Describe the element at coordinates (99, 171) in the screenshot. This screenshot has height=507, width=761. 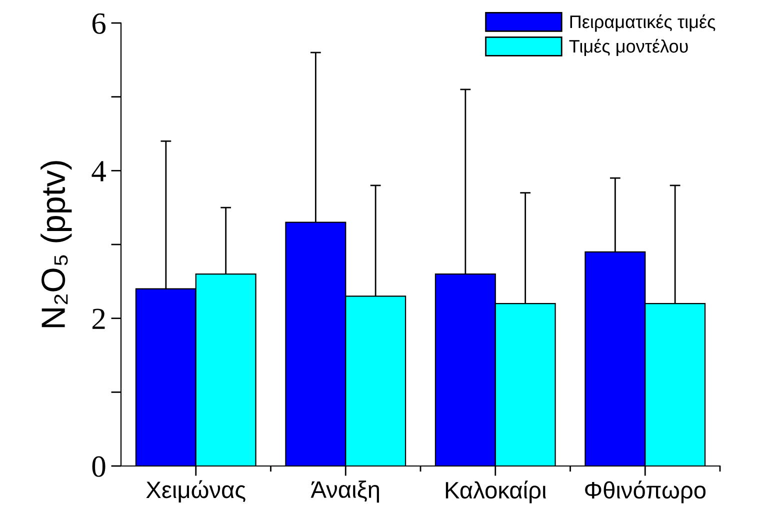
I see `y-tick-label: 4` at that location.